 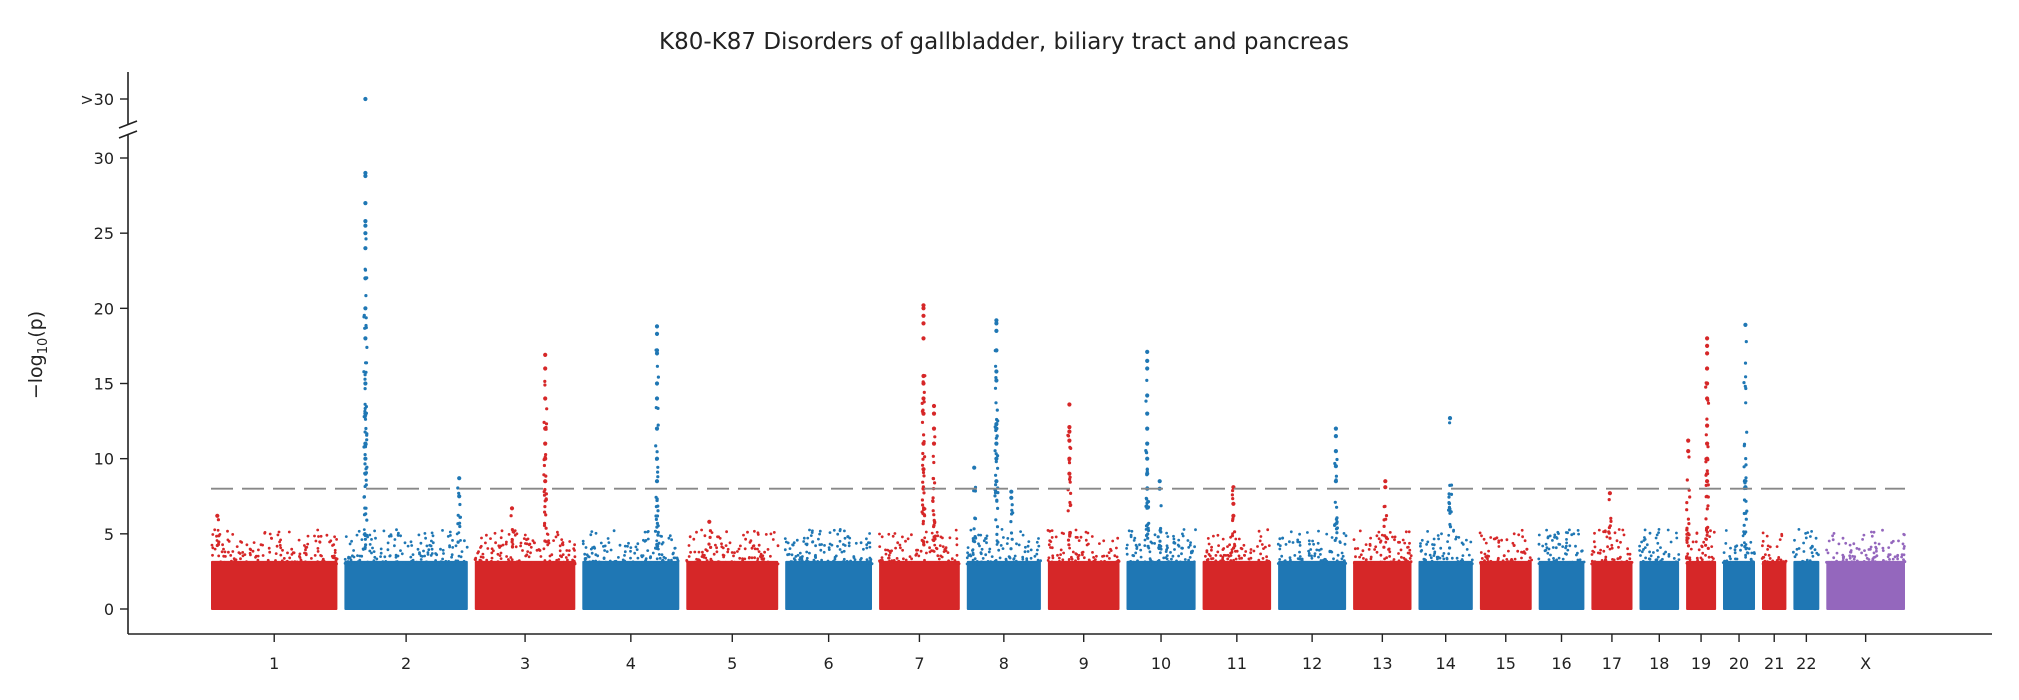 I want to click on x-tick-label-chr3: 3, so click(x=525, y=663).